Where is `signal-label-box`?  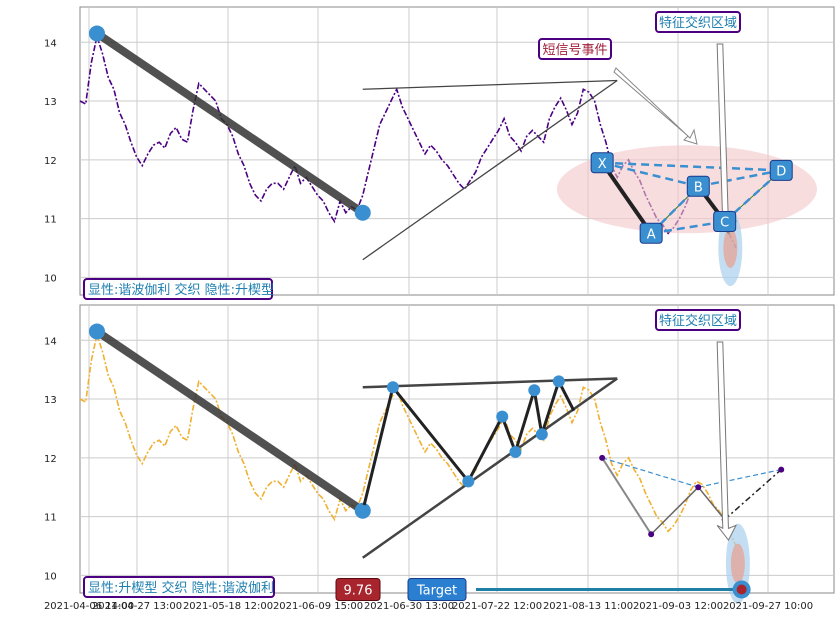 signal-label-box is located at coordinates (575, 49).